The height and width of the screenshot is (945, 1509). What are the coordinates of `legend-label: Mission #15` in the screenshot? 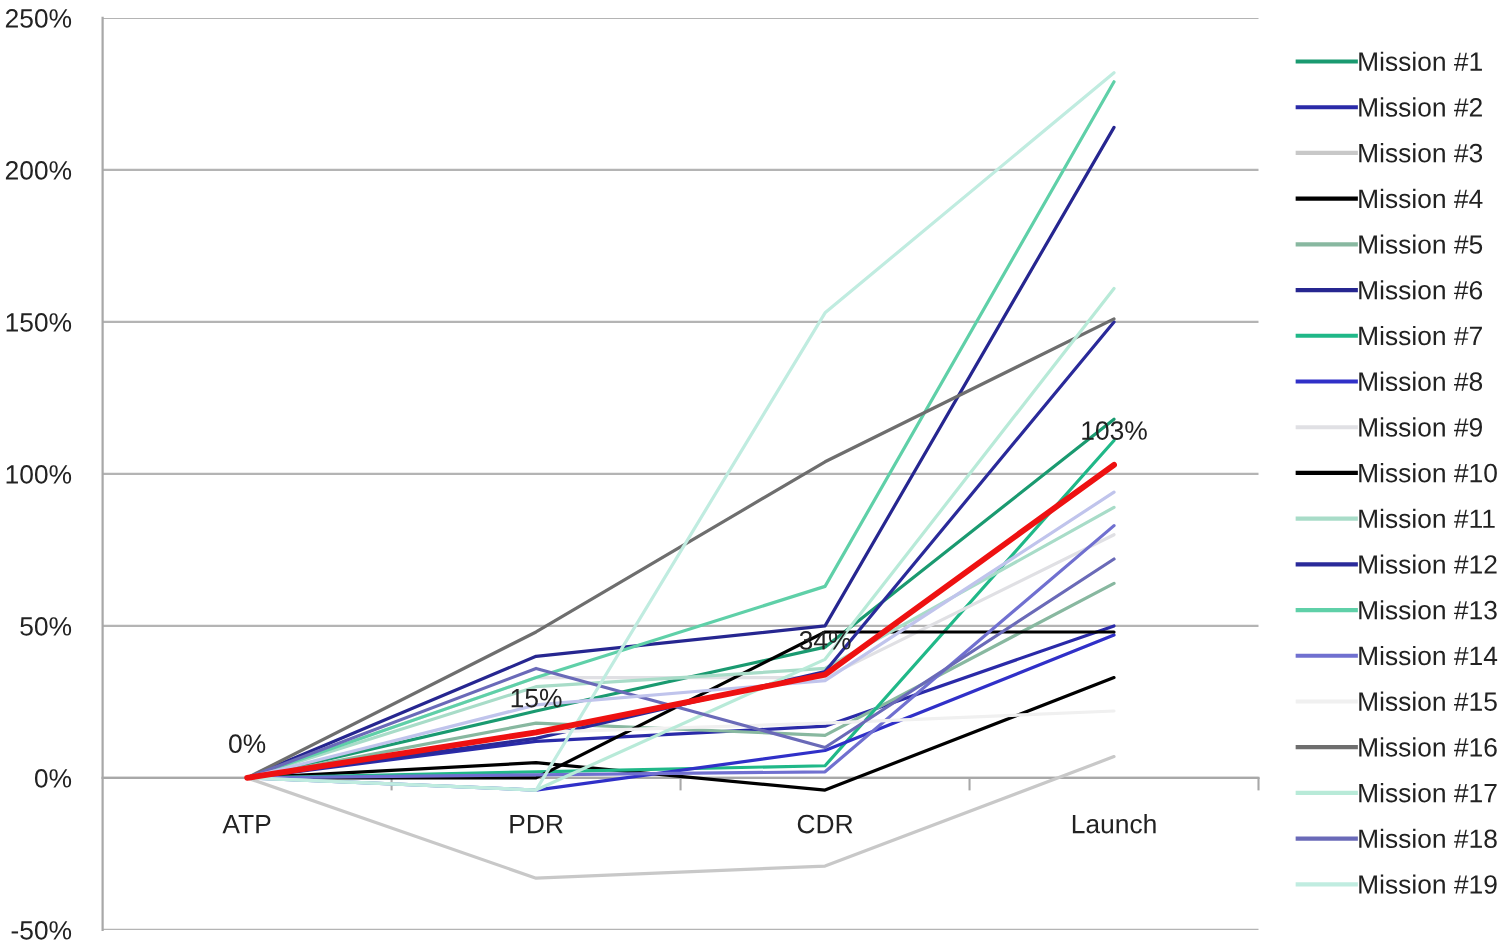 It's located at (1428, 701).